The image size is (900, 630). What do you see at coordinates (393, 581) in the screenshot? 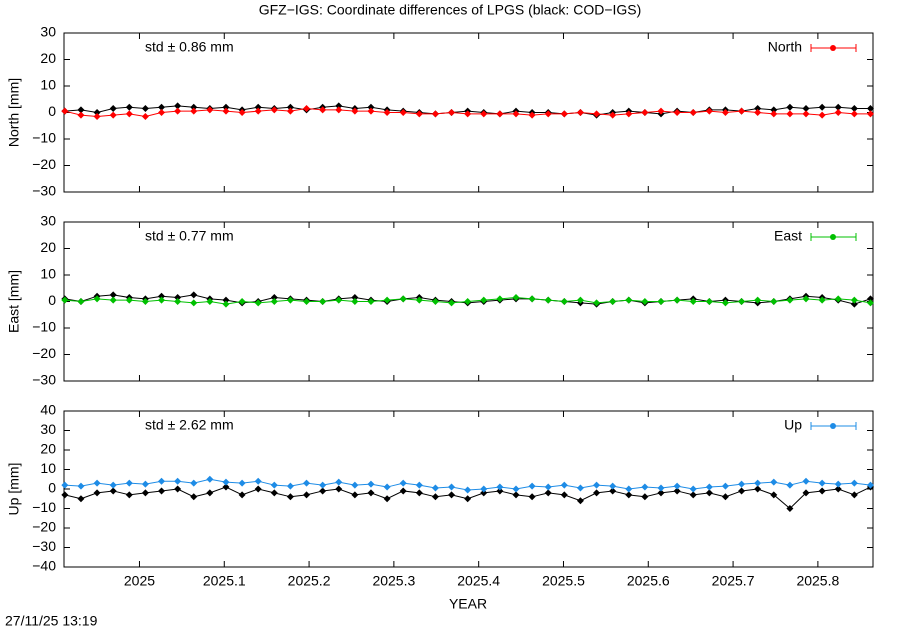
I see `x-tick-label: 2025.3` at bounding box center [393, 581].